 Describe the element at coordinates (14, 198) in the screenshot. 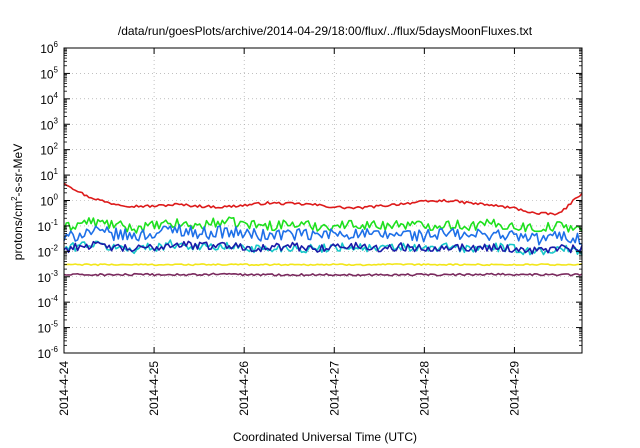

I see `y-axis-label-sup: 2` at that location.